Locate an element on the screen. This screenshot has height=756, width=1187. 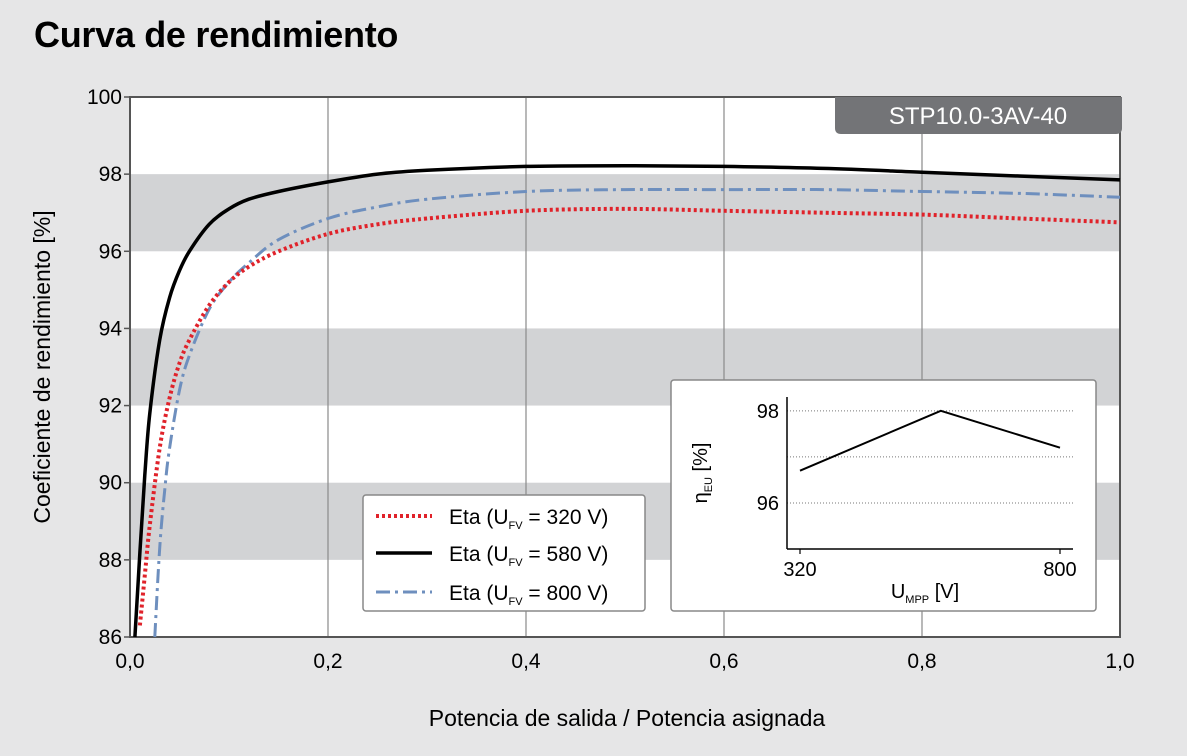
inset-x-label: UMPP [V] is located at coordinates (925, 593).